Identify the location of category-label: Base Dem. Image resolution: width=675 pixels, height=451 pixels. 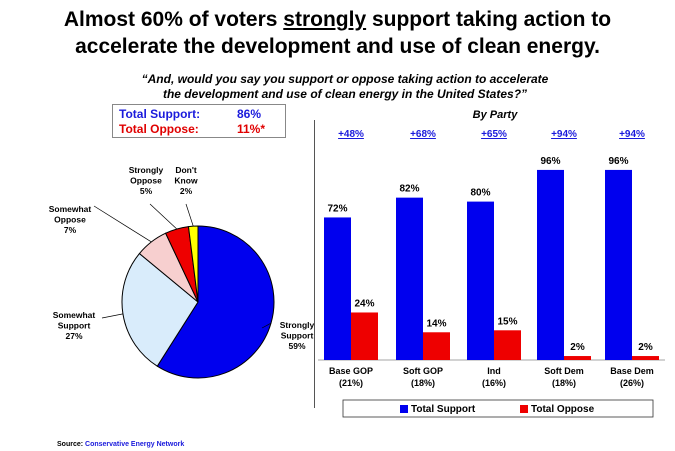
(632, 371).